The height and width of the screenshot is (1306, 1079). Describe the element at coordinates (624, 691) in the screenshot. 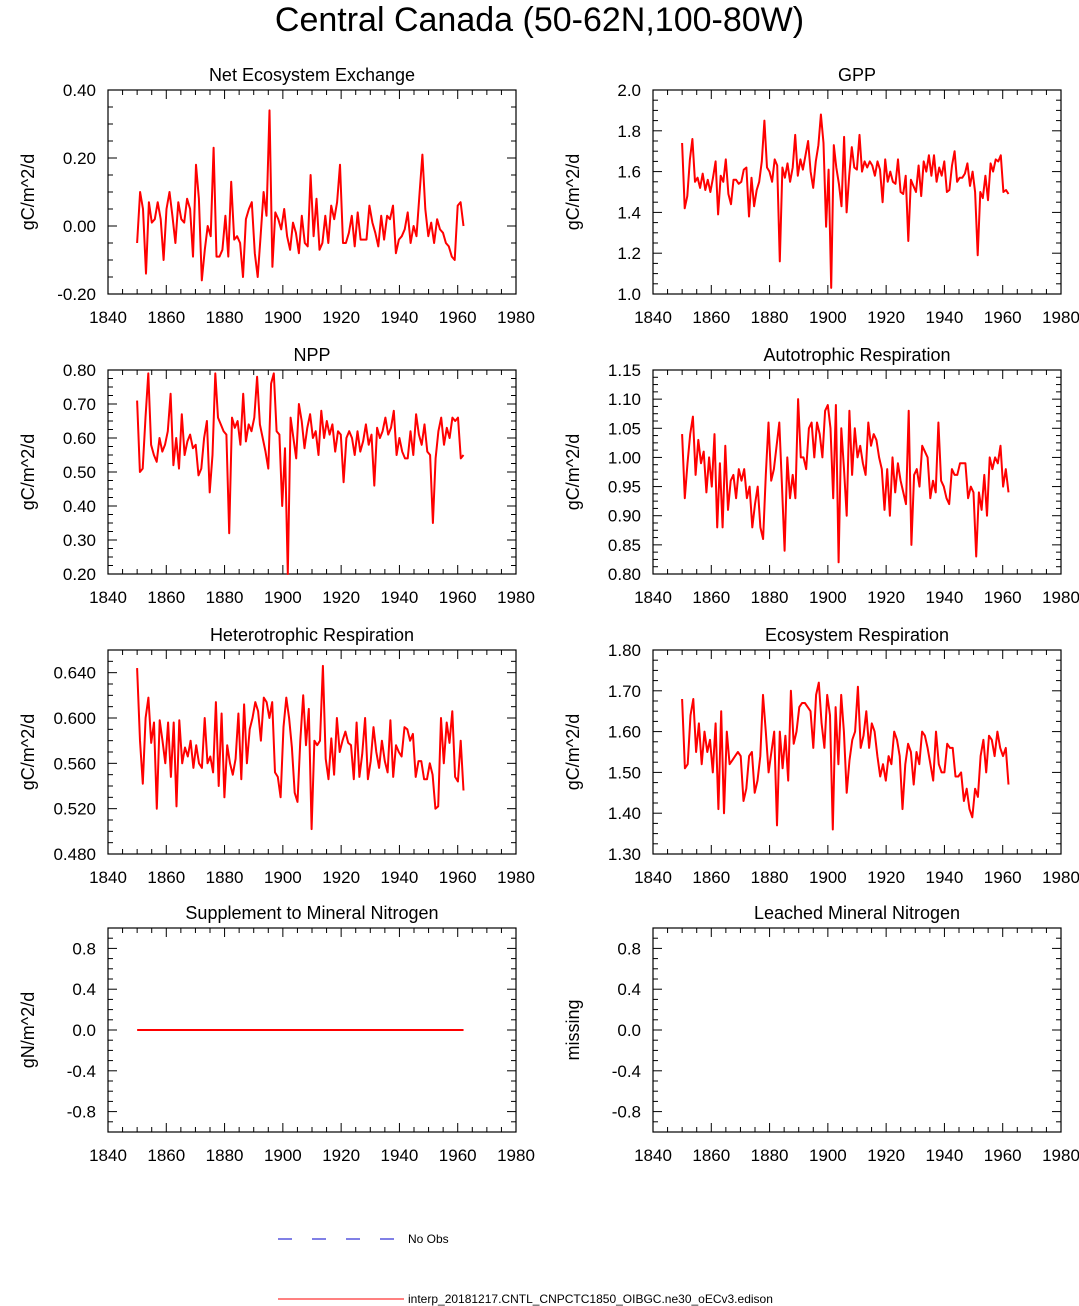

I see `y-tick-label: 1.70` at that location.